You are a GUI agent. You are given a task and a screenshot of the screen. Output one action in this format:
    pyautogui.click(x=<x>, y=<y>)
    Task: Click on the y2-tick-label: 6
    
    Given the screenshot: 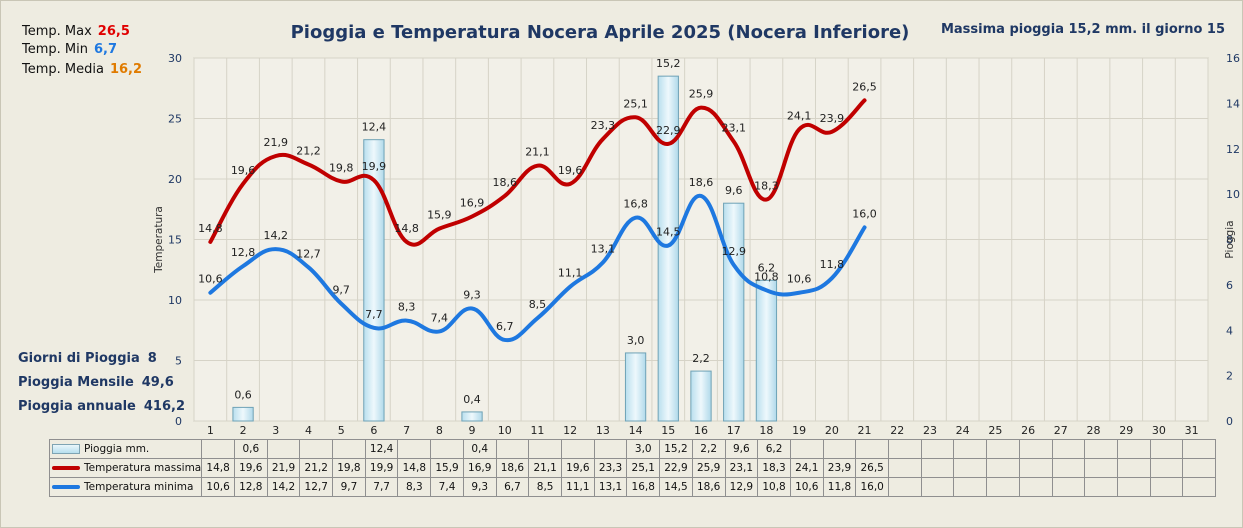 What is the action you would take?
    pyautogui.click(x=1229, y=285)
    